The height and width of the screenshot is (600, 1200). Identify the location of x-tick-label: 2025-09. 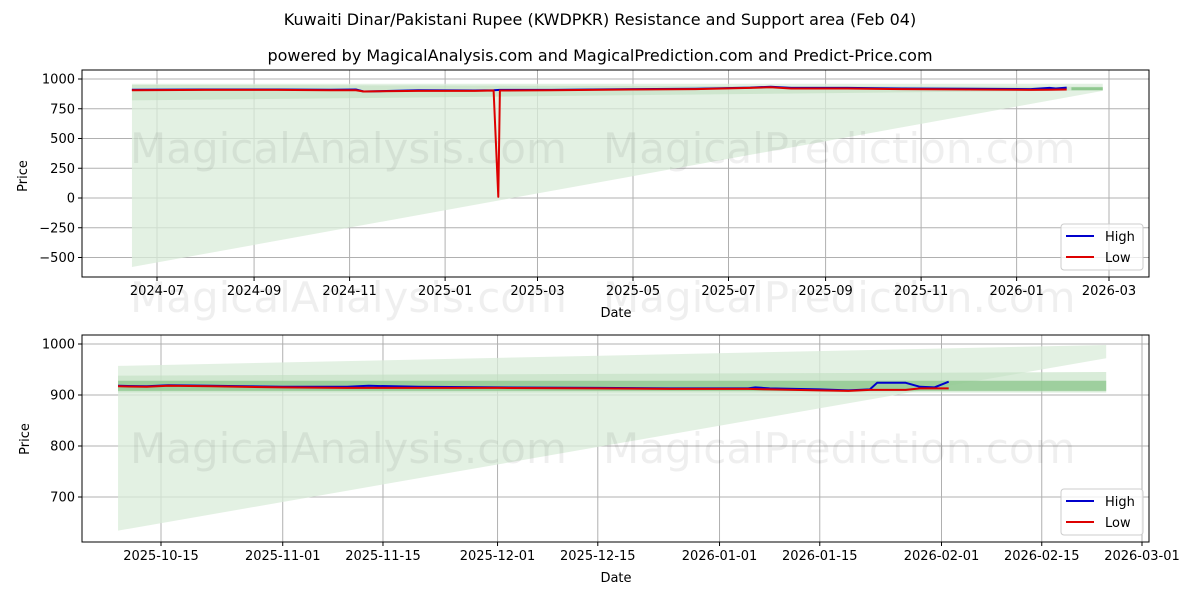
(825, 291).